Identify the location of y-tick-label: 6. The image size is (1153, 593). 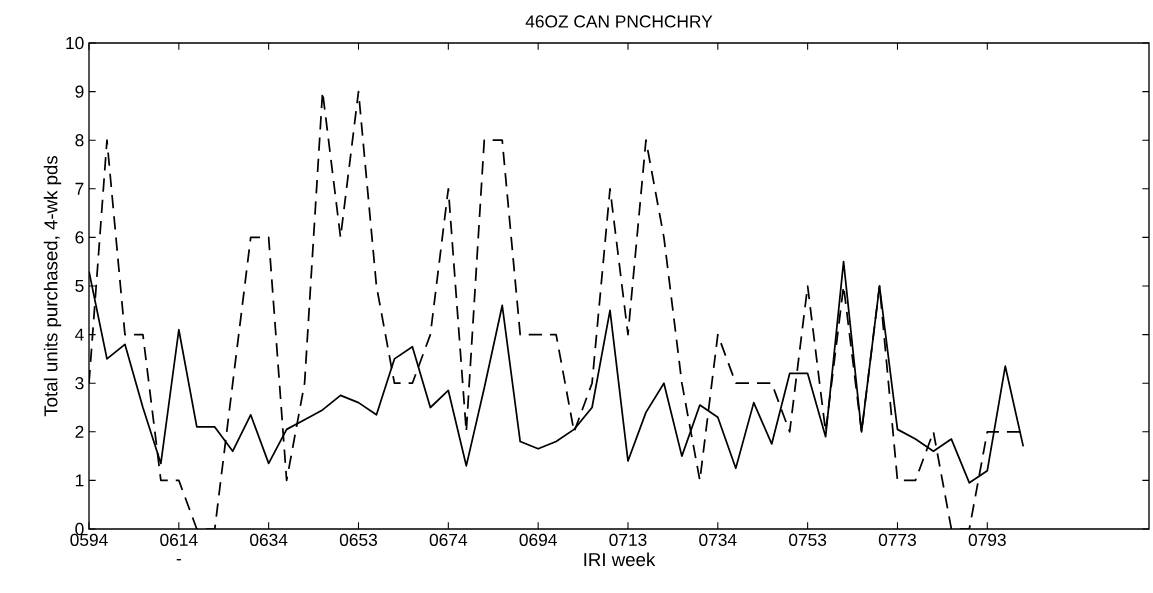
(79, 237).